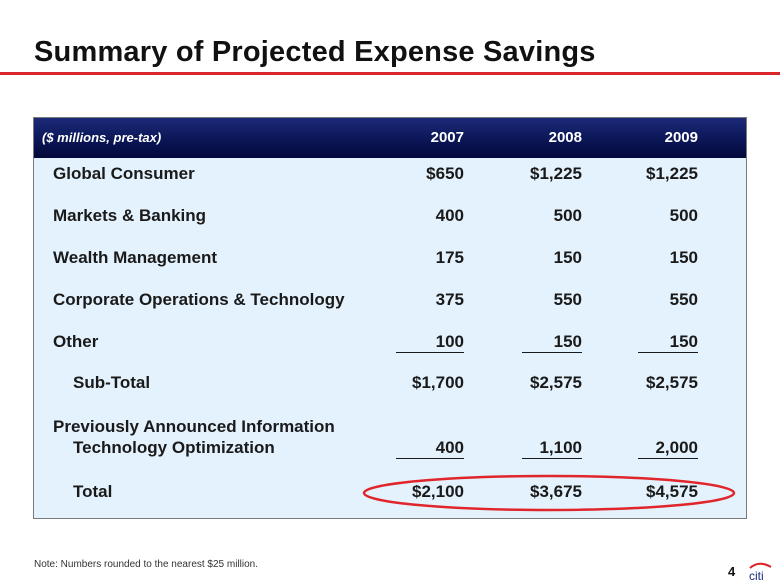  I want to click on cell-global-consumer-2008: $1,225, so click(556, 173).